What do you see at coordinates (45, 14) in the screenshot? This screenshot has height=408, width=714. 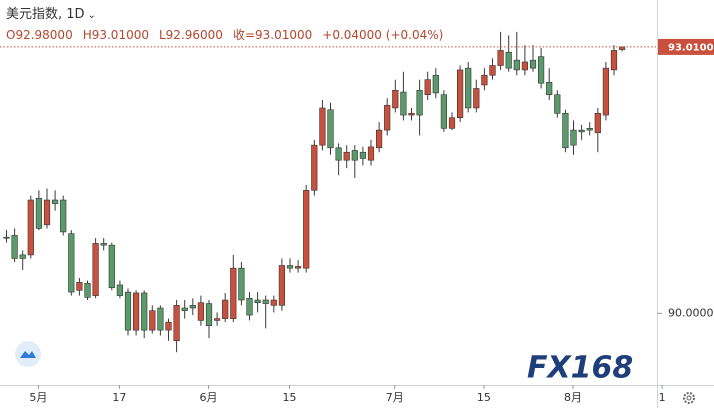 I see `symbol-title: 美元指数, 1D` at bounding box center [45, 14].